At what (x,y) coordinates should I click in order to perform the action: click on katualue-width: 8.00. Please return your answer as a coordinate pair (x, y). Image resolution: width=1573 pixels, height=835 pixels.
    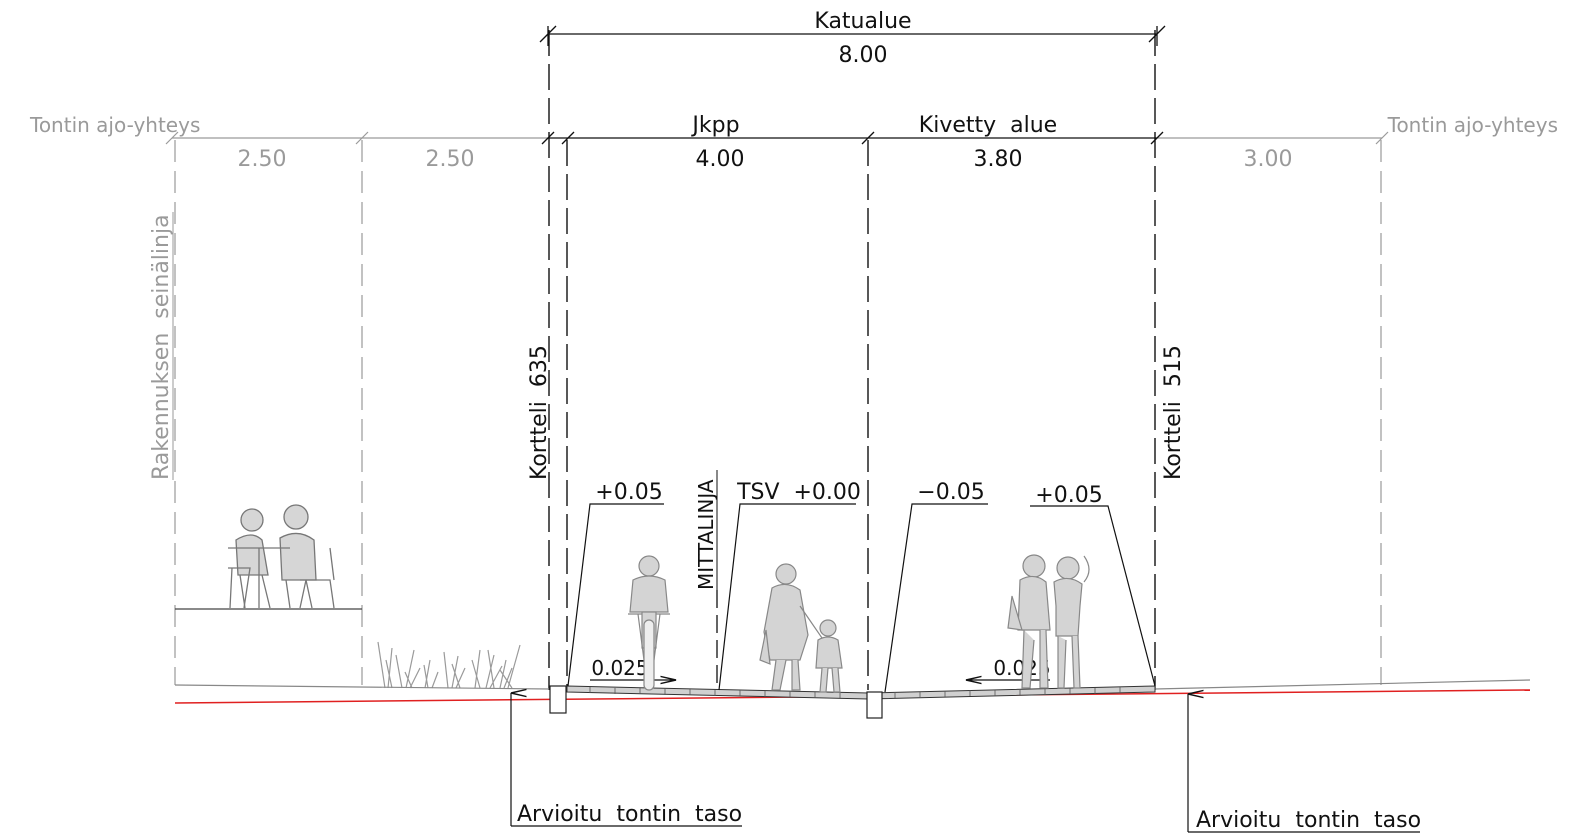
    Looking at the image, I should click on (863, 55).